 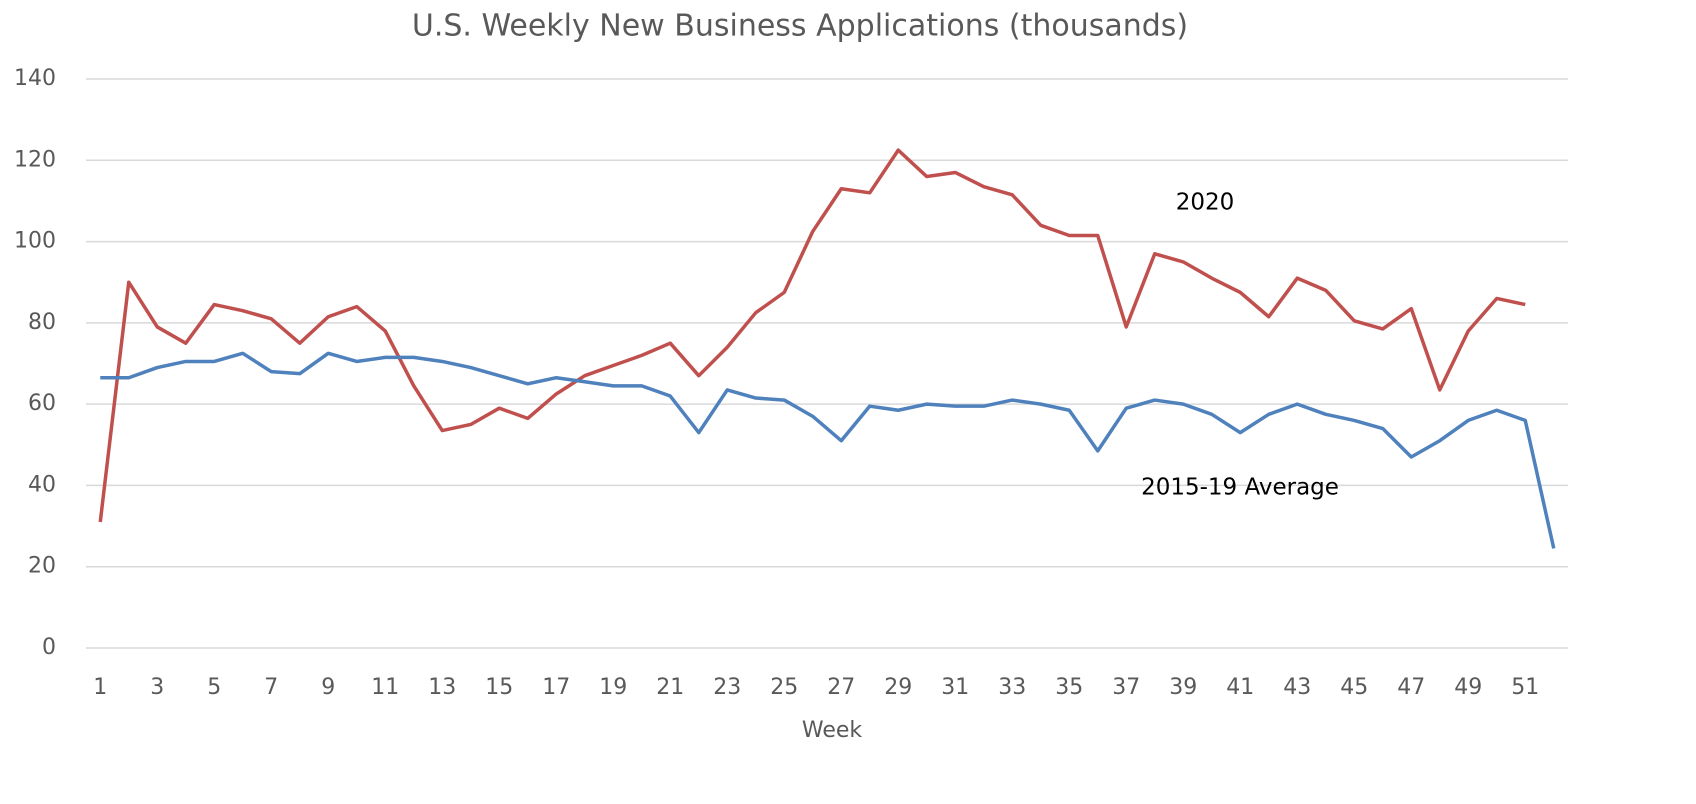 What do you see at coordinates (955, 687) in the screenshot?
I see `x-tick-label: 31` at bounding box center [955, 687].